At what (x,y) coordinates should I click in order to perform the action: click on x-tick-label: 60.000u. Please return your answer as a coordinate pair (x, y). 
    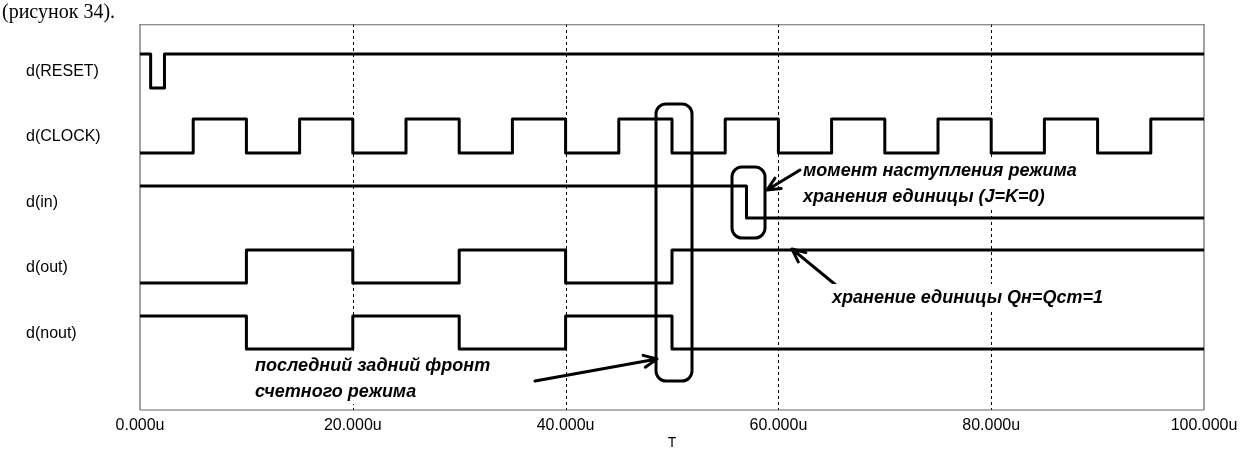
    Looking at the image, I should click on (778, 425).